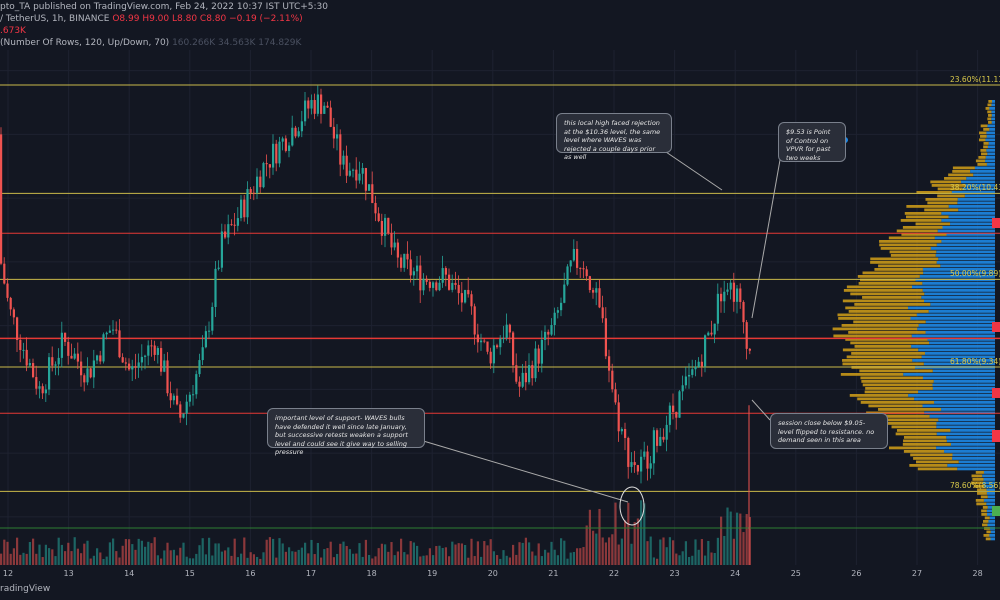  I want to click on x-tick-label: 22, so click(614, 573).